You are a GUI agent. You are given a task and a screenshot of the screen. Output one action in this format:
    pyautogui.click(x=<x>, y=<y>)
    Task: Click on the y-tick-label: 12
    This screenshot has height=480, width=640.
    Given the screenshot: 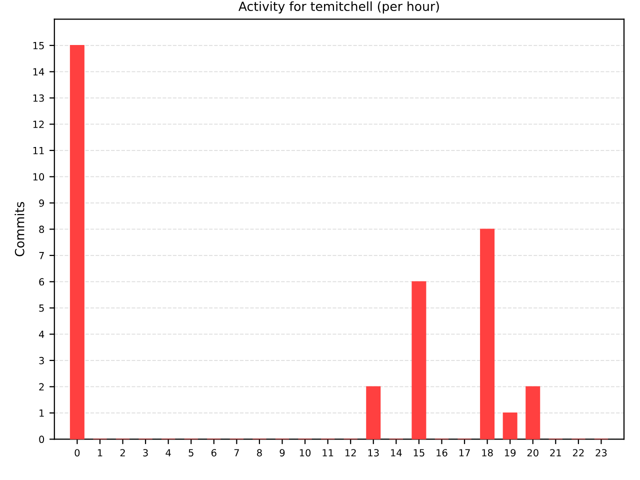 What is the action you would take?
    pyautogui.click(x=38, y=124)
    